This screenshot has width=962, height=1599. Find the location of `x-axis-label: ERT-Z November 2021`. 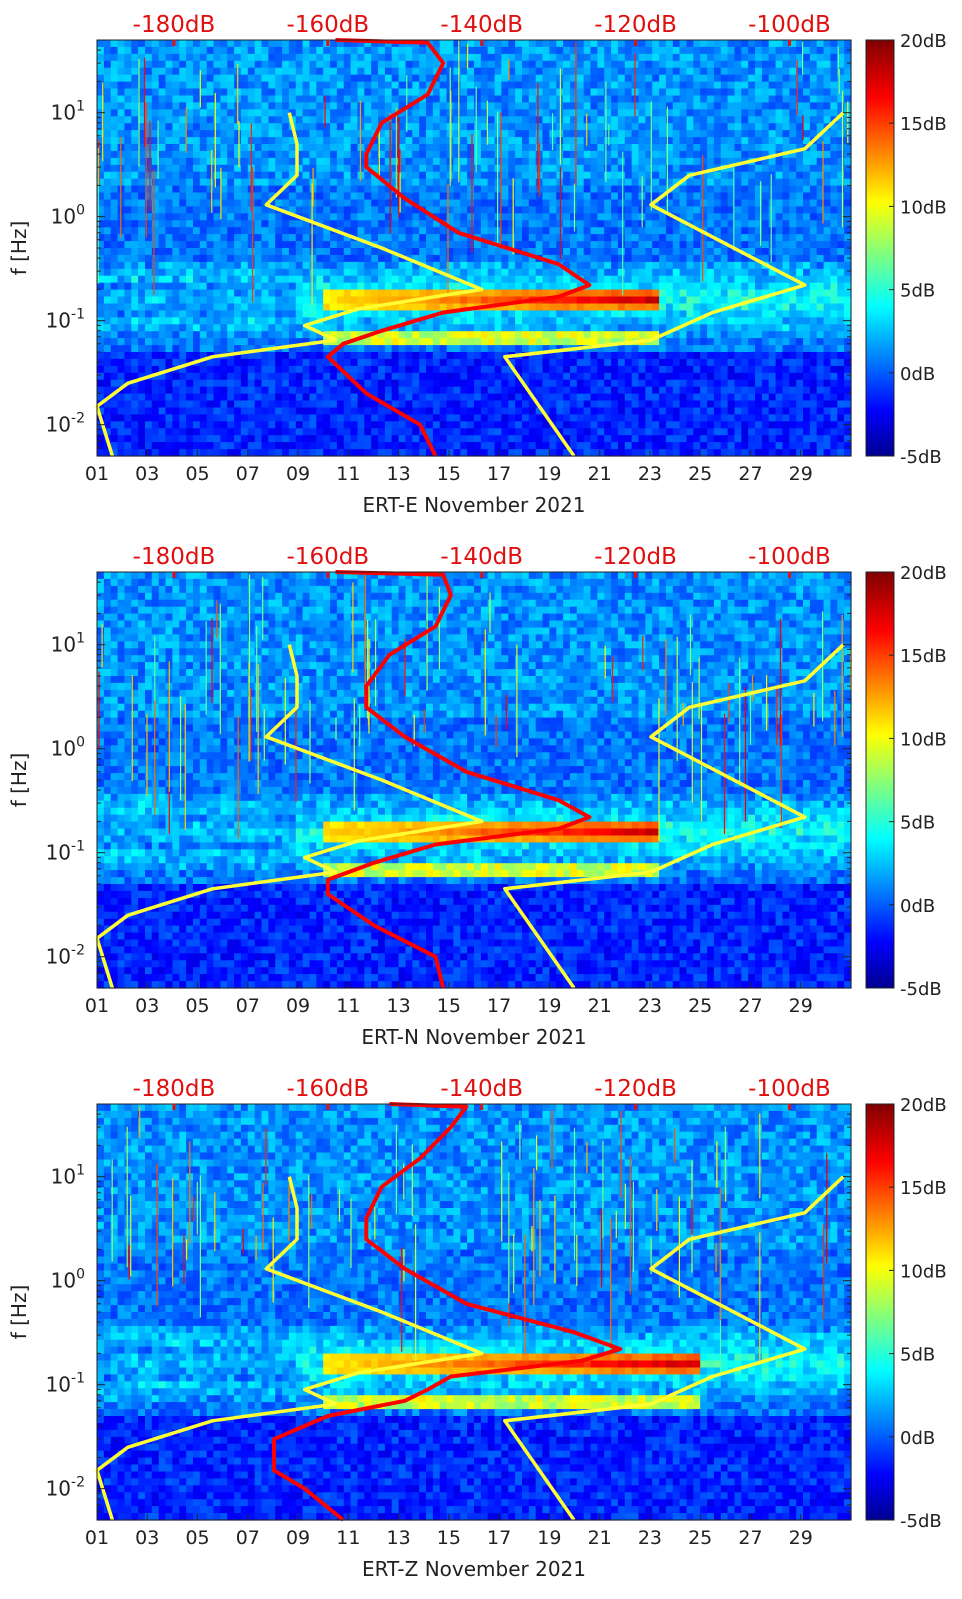

x-axis-label: ERT-Z November 2021 is located at coordinates (474, 1569).